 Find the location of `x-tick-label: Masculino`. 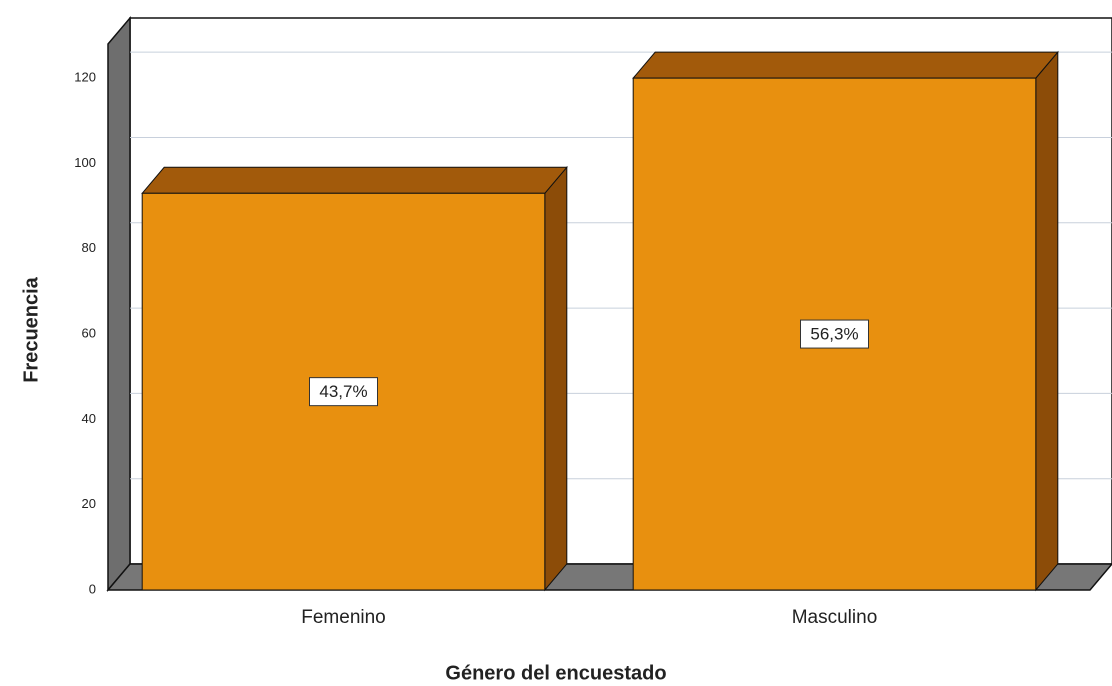

x-tick-label: Masculino is located at coordinates (835, 617).